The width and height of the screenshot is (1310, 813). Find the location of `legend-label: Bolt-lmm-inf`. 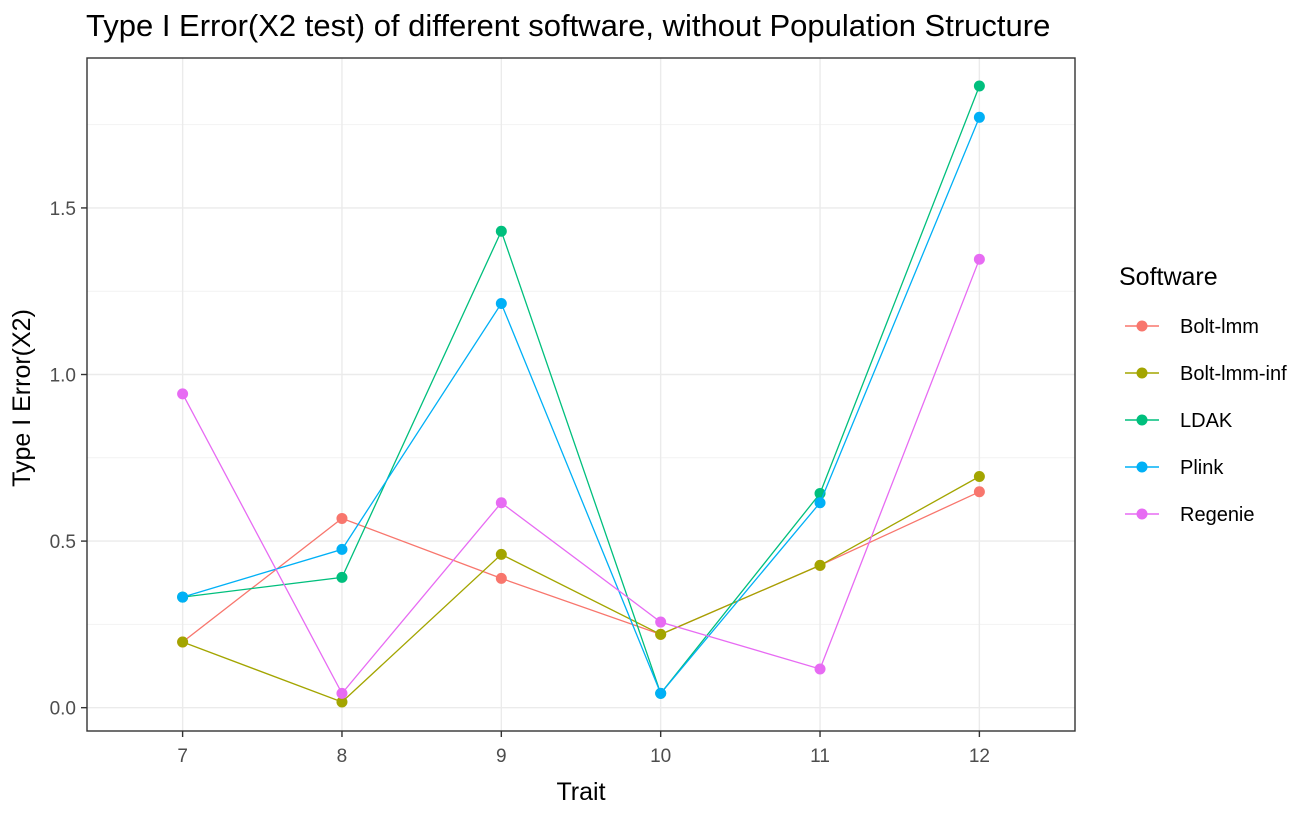

legend-label: Bolt-lmm-inf is located at coordinates (1233, 374).